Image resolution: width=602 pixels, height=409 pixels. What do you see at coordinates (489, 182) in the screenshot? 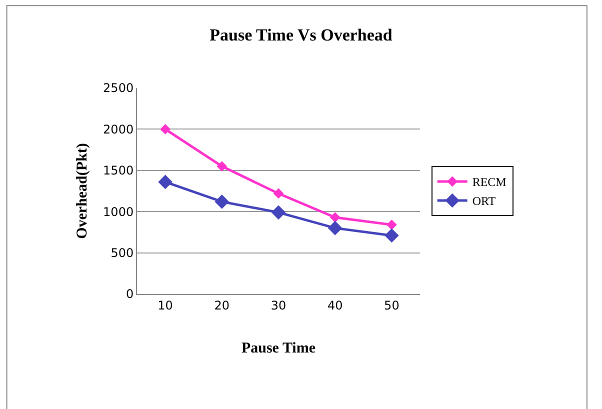
I see `legend-label: RECM` at bounding box center [489, 182].